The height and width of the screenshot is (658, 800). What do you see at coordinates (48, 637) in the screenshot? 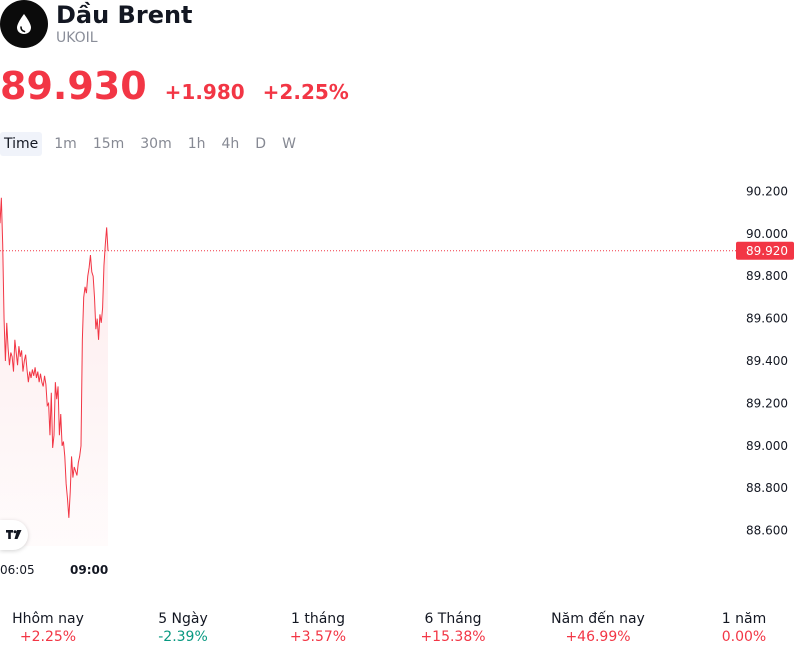
I see `perf-value: +2.25%` at bounding box center [48, 637].